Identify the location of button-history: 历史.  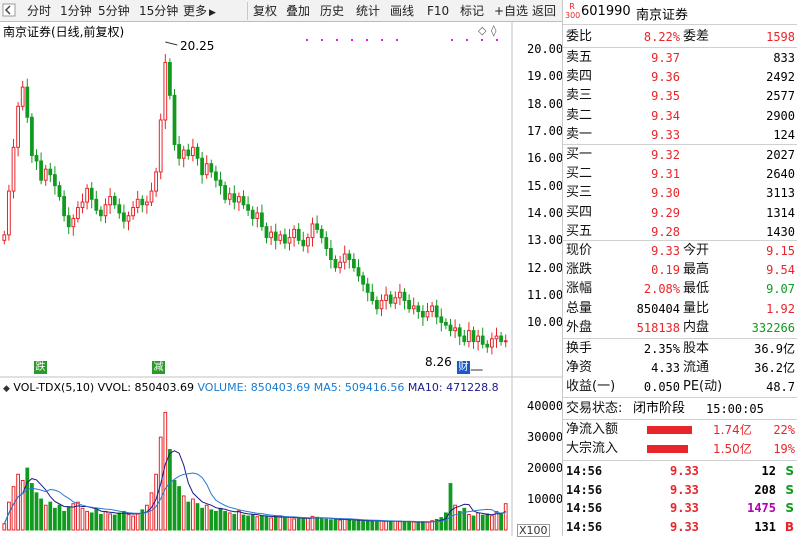
(332, 11).